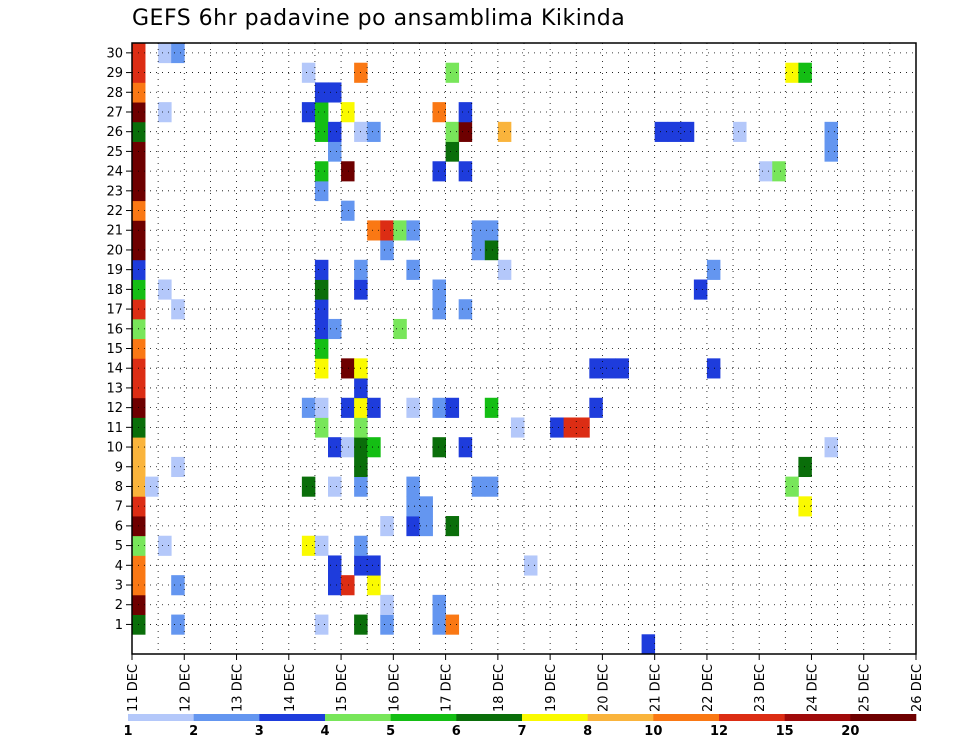 The width and height of the screenshot is (960, 742). I want to click on colorbar-label: 7, so click(521, 731).